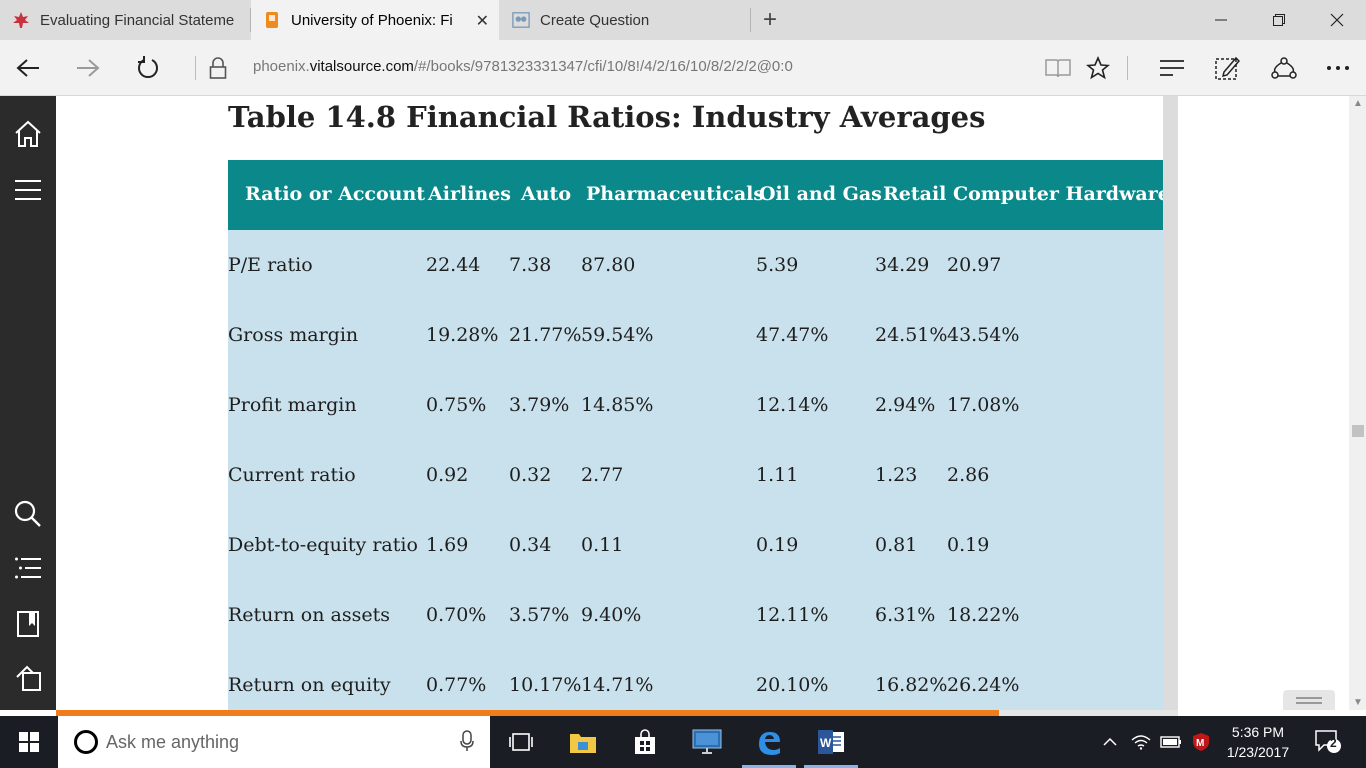 This screenshot has width=1366, height=768. I want to click on row-label: Profit margin, so click(292, 405).